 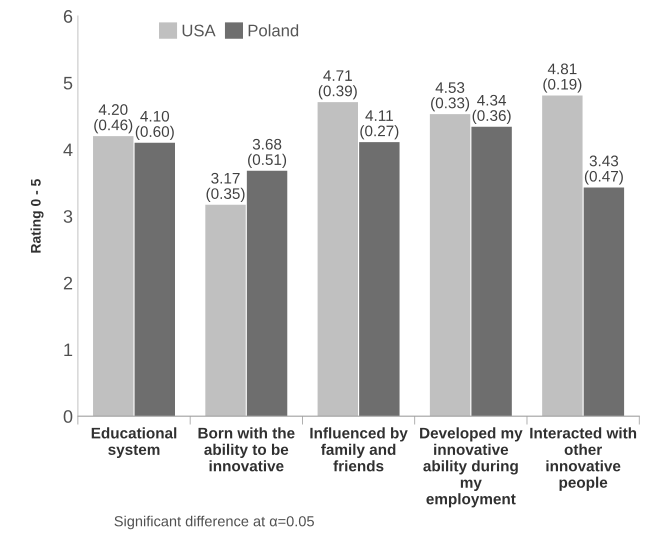 What do you see at coordinates (379, 125) in the screenshot?
I see `data-label: 4.11 (0.27)` at bounding box center [379, 125].